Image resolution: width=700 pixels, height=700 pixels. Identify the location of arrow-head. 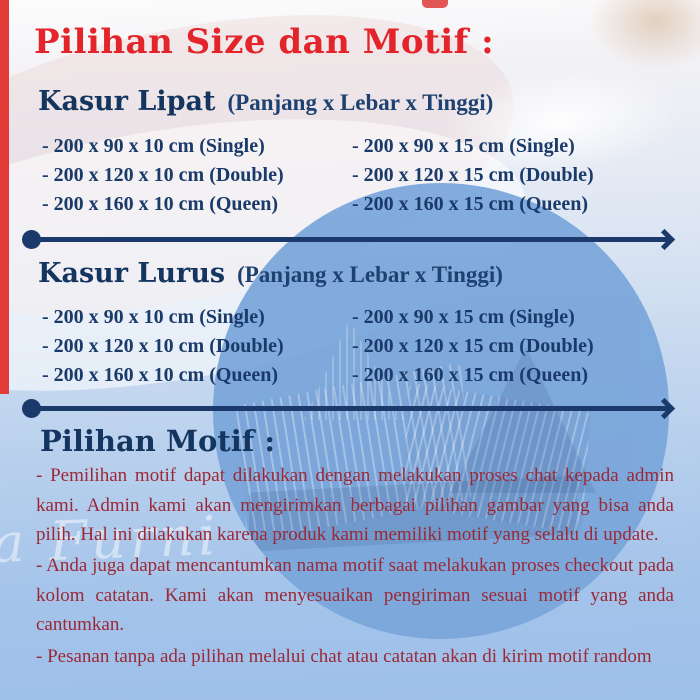
(664, 239).